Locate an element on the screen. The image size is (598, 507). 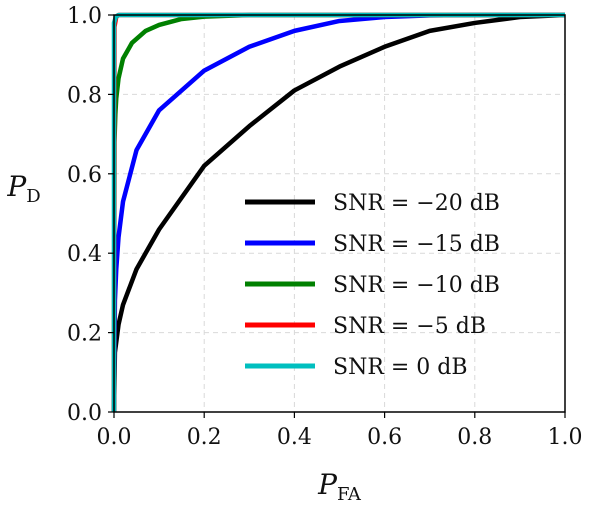
legend-label-2: SNR = −10 dB is located at coordinates (416, 285).